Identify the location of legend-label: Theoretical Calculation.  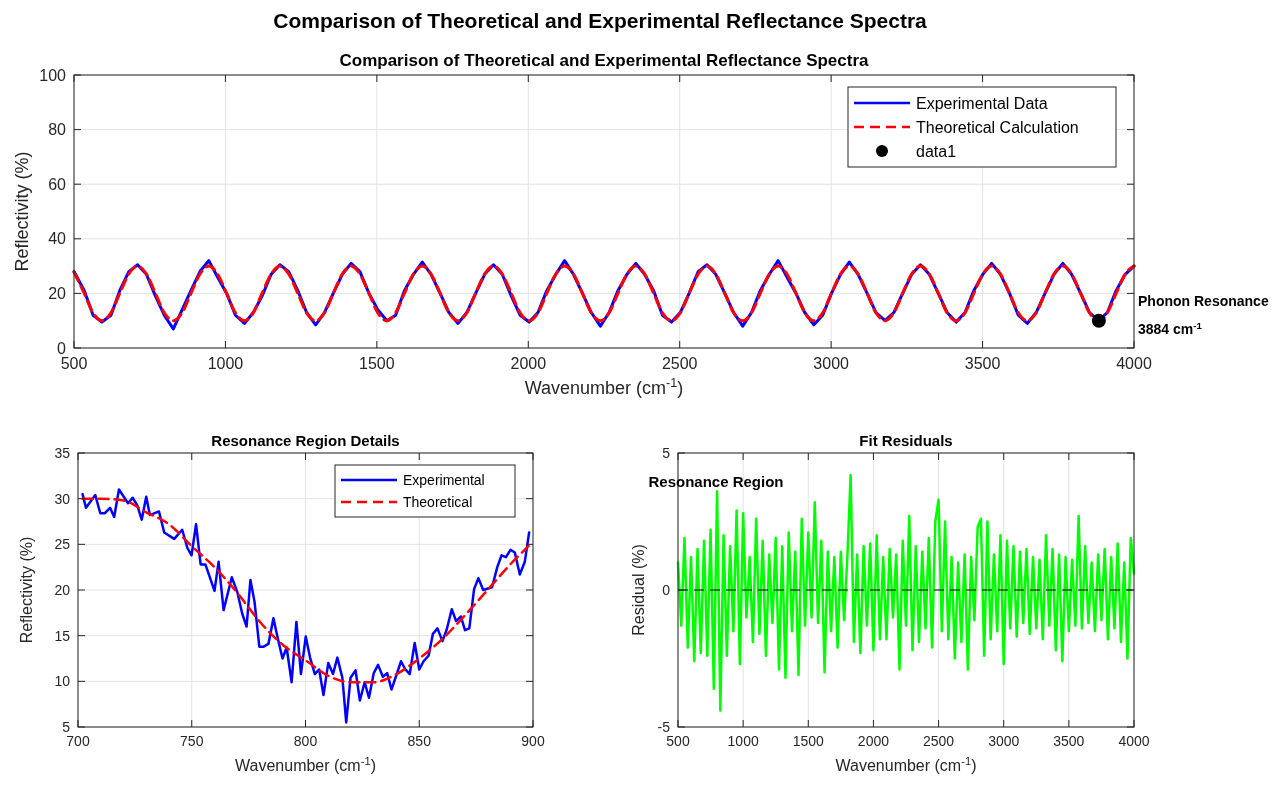
(997, 127).